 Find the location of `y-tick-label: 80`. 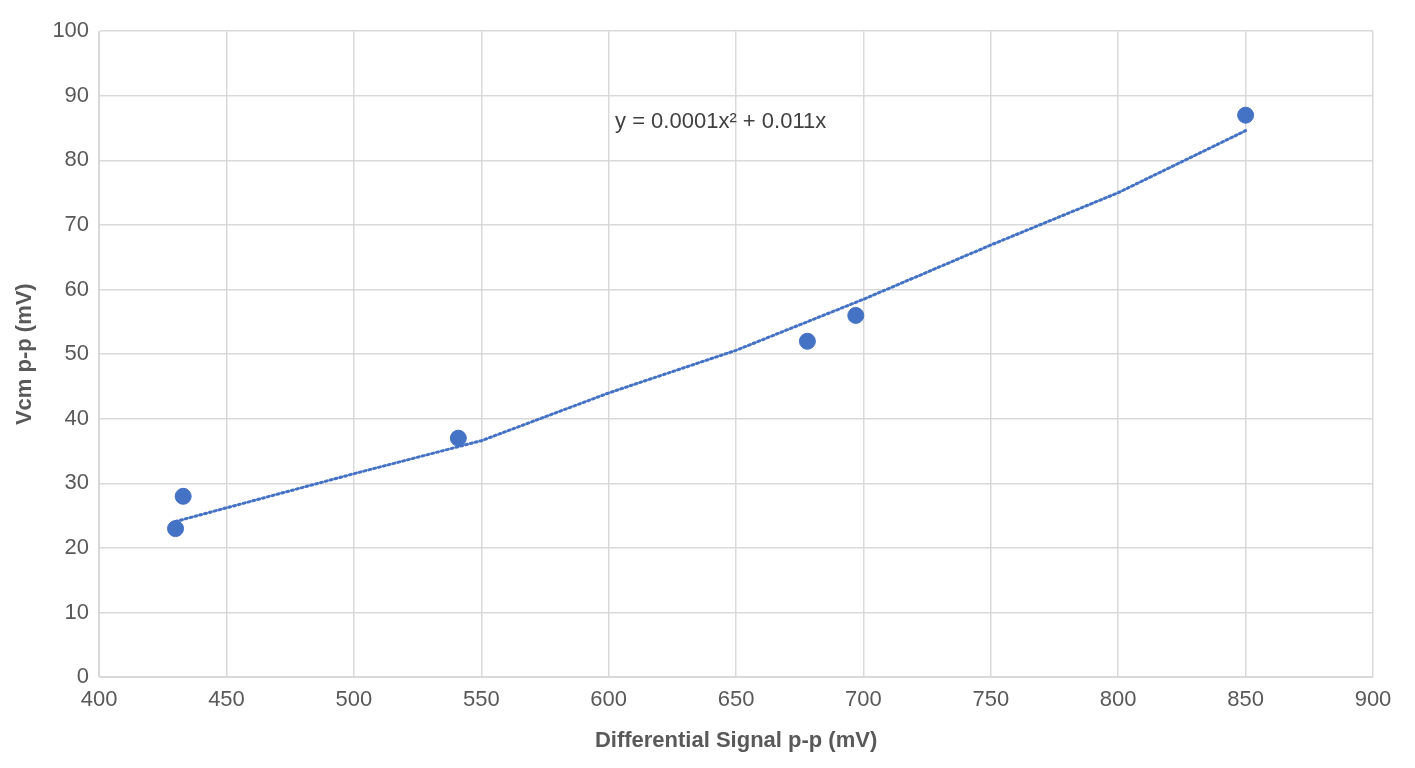

y-tick-label: 80 is located at coordinates (77, 159).